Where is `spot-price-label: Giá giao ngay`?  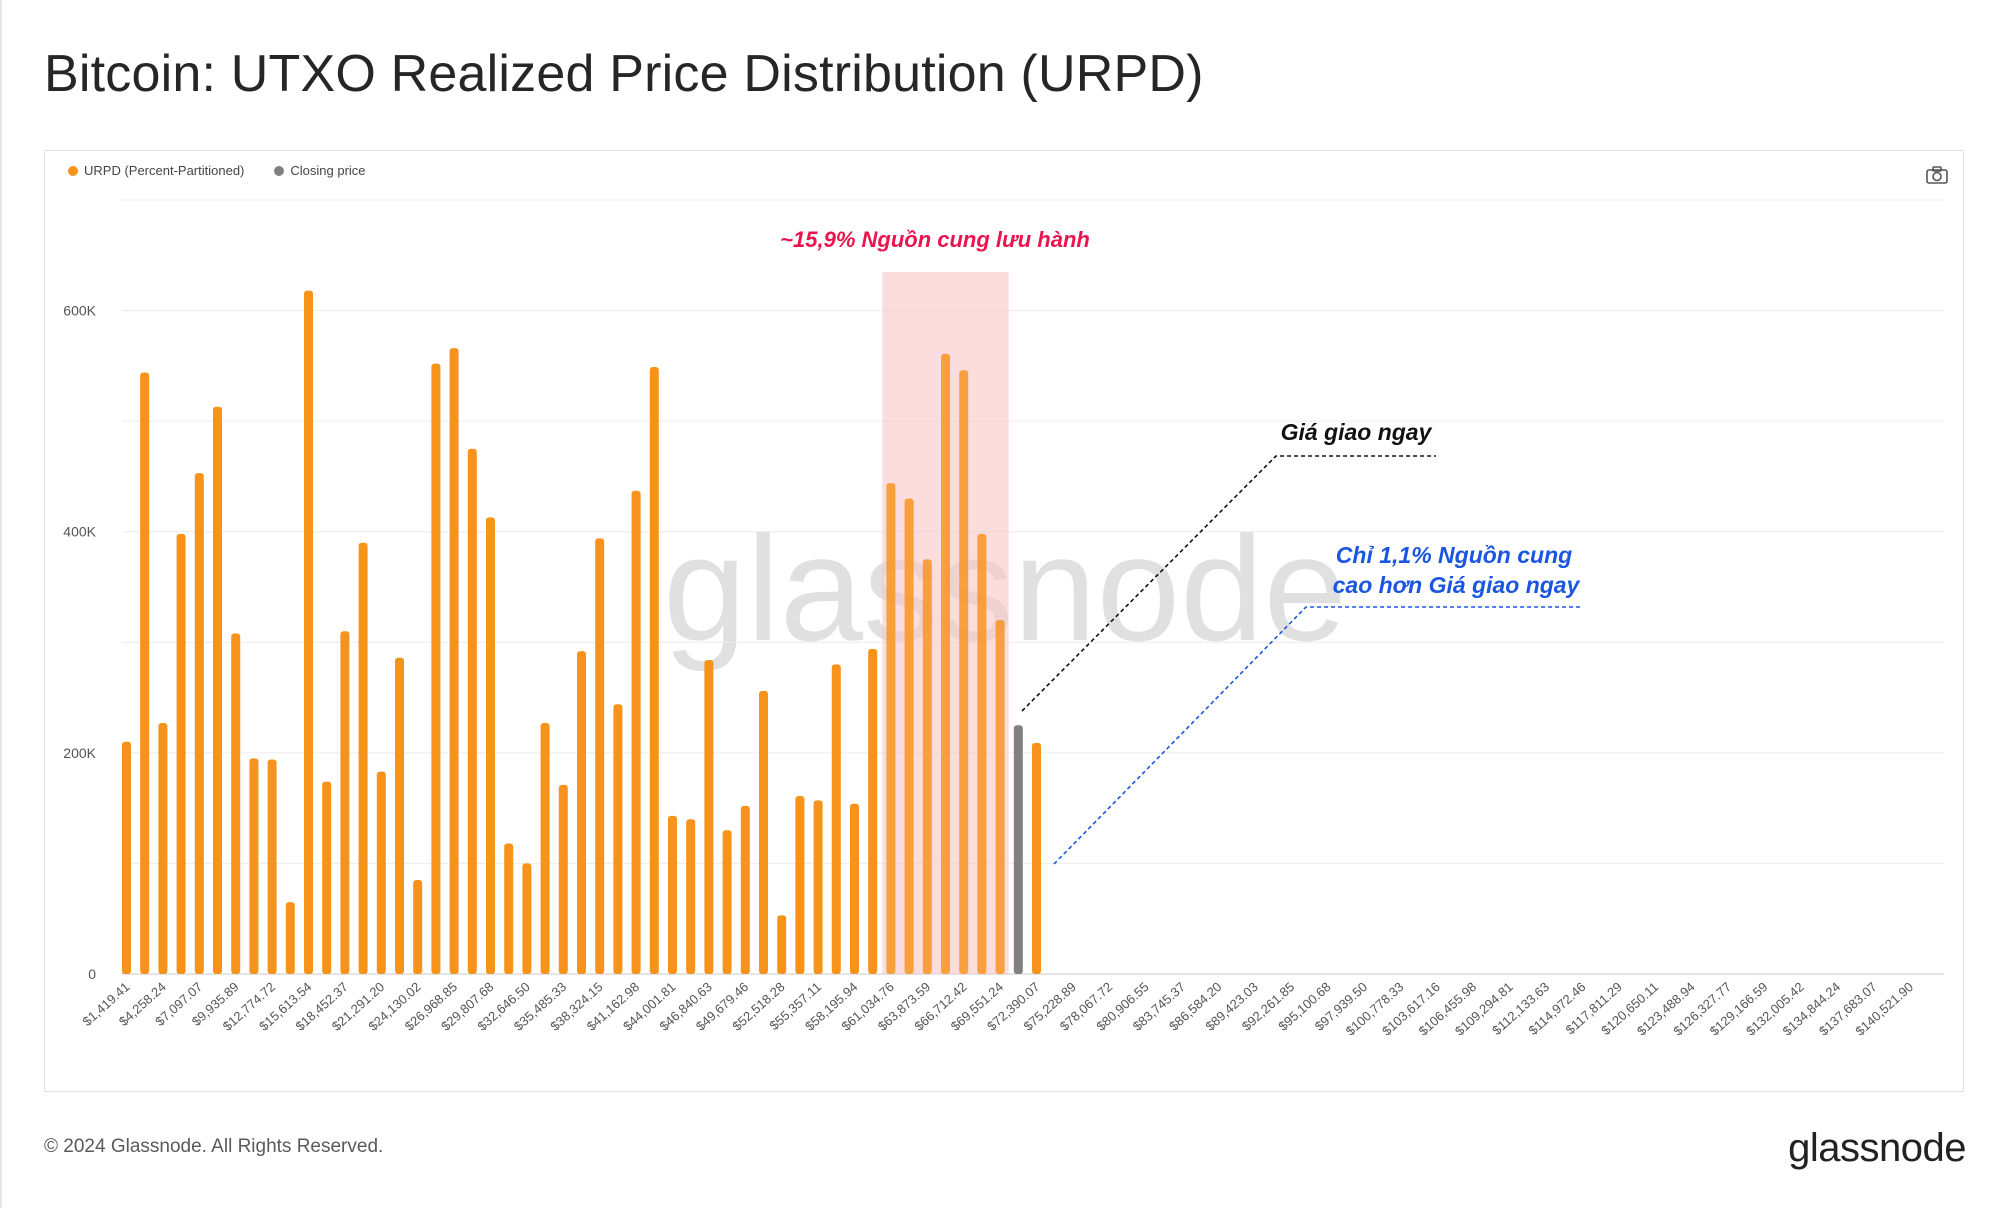 spot-price-label: Giá giao ngay is located at coordinates (1357, 432).